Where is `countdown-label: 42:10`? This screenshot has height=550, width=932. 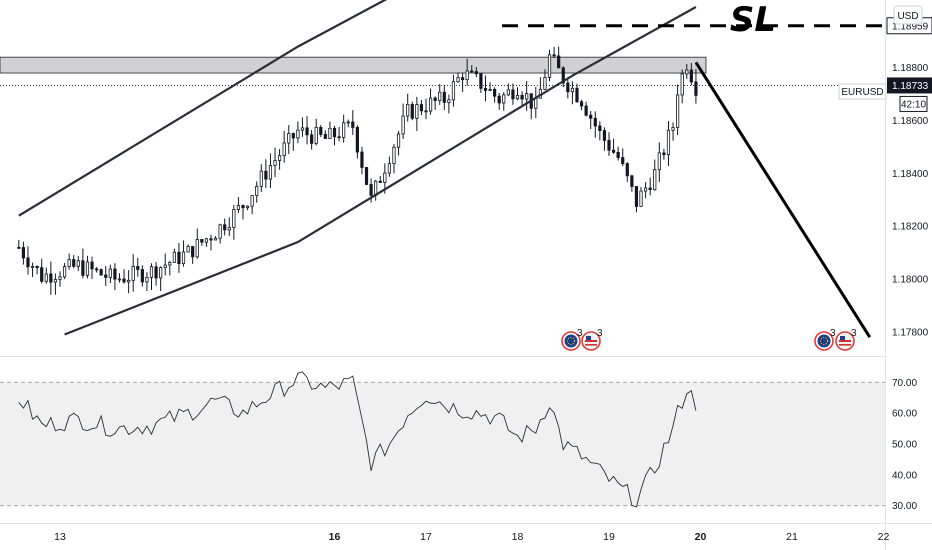 countdown-label: 42:10 is located at coordinates (913, 104).